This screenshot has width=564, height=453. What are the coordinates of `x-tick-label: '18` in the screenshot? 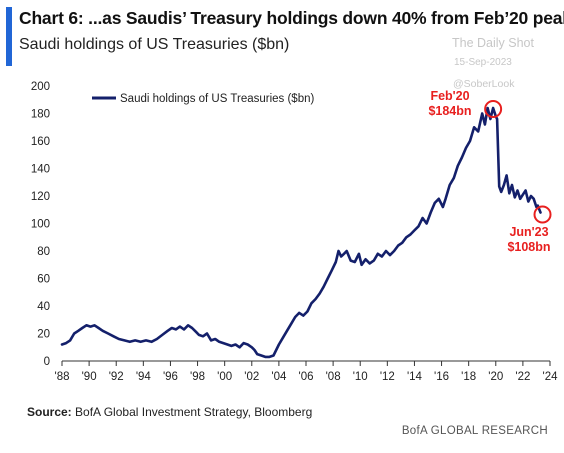 It's located at (468, 377).